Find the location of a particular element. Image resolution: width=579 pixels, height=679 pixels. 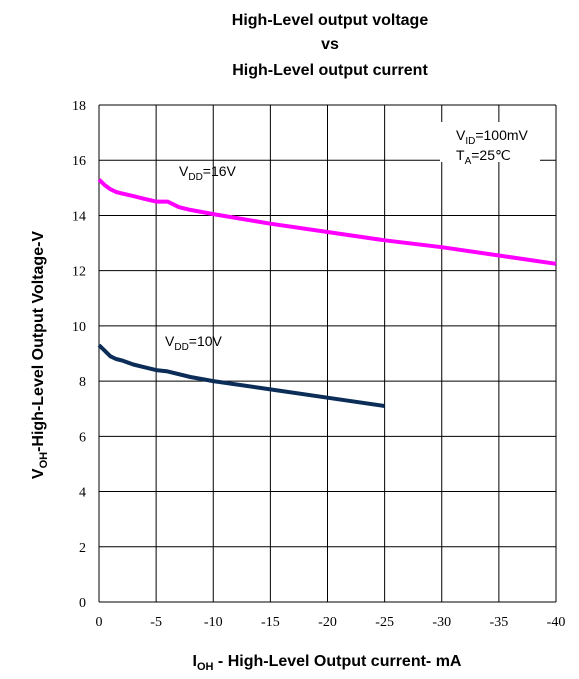

y-tick-label: 2 is located at coordinates (82, 548).